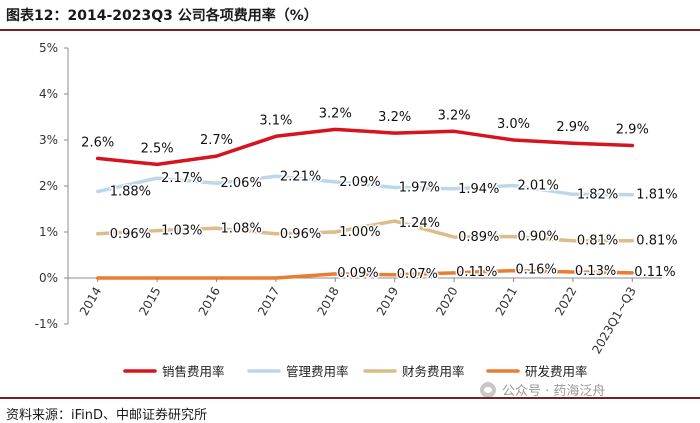  What do you see at coordinates (46, 324) in the screenshot?
I see `y-tick-label: -1%` at bounding box center [46, 324].